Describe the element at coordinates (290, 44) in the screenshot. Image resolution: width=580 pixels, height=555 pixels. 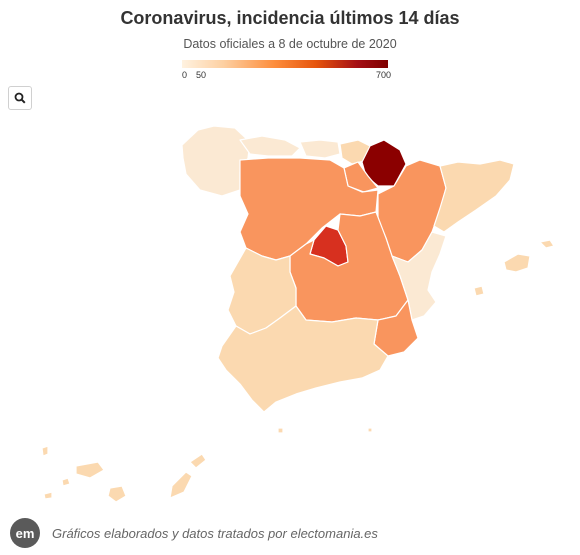
I see `chart-subtitle: Datos oficiales a 8 de octubre de 2020` at that location.